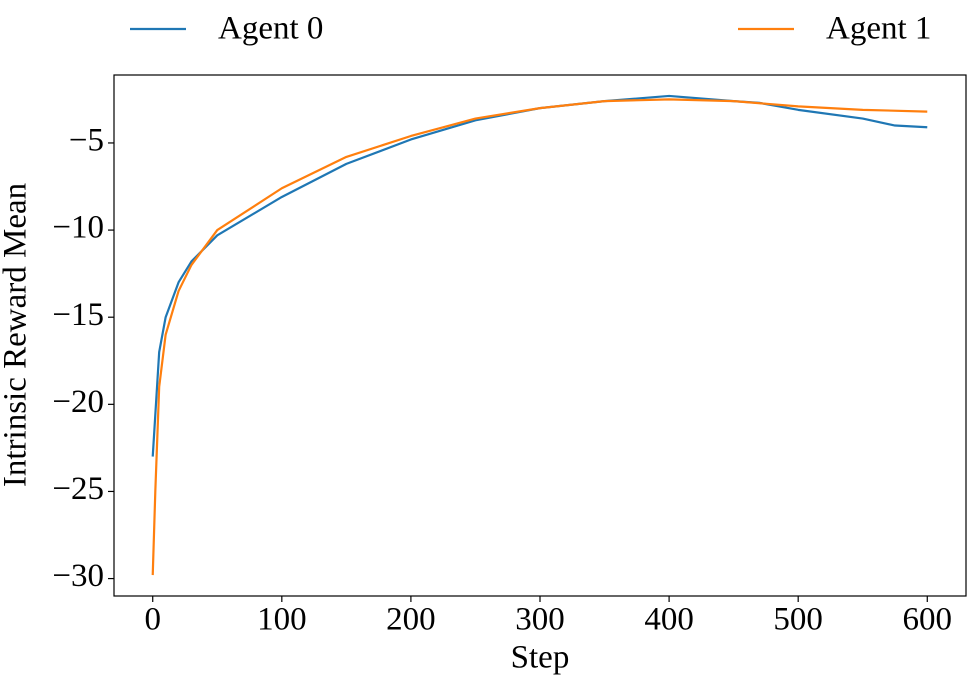 Image resolution: width=969 pixels, height=679 pixels. Describe the element at coordinates (152, 620) in the screenshot. I see `x-tick-label: 0` at that location.